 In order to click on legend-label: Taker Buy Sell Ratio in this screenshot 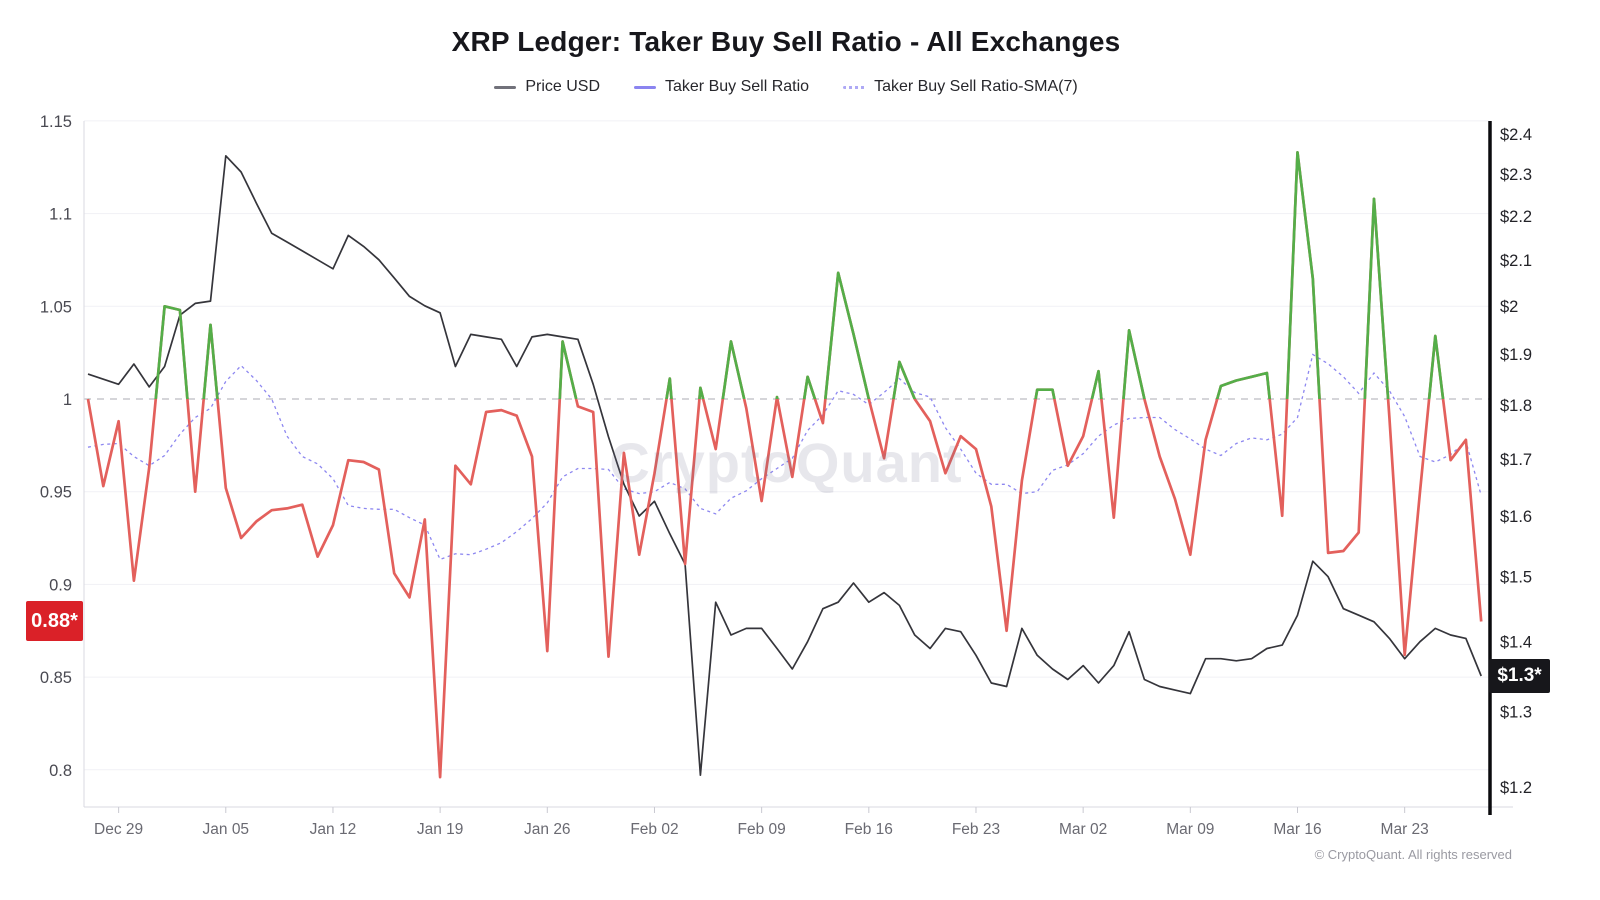, I will do `click(737, 86)`.